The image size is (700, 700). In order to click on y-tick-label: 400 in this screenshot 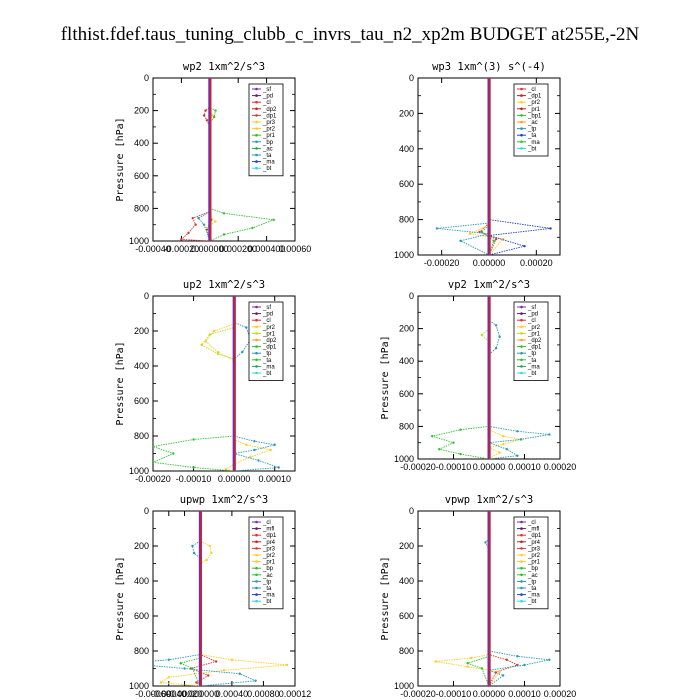, I will do `click(141, 366)`.